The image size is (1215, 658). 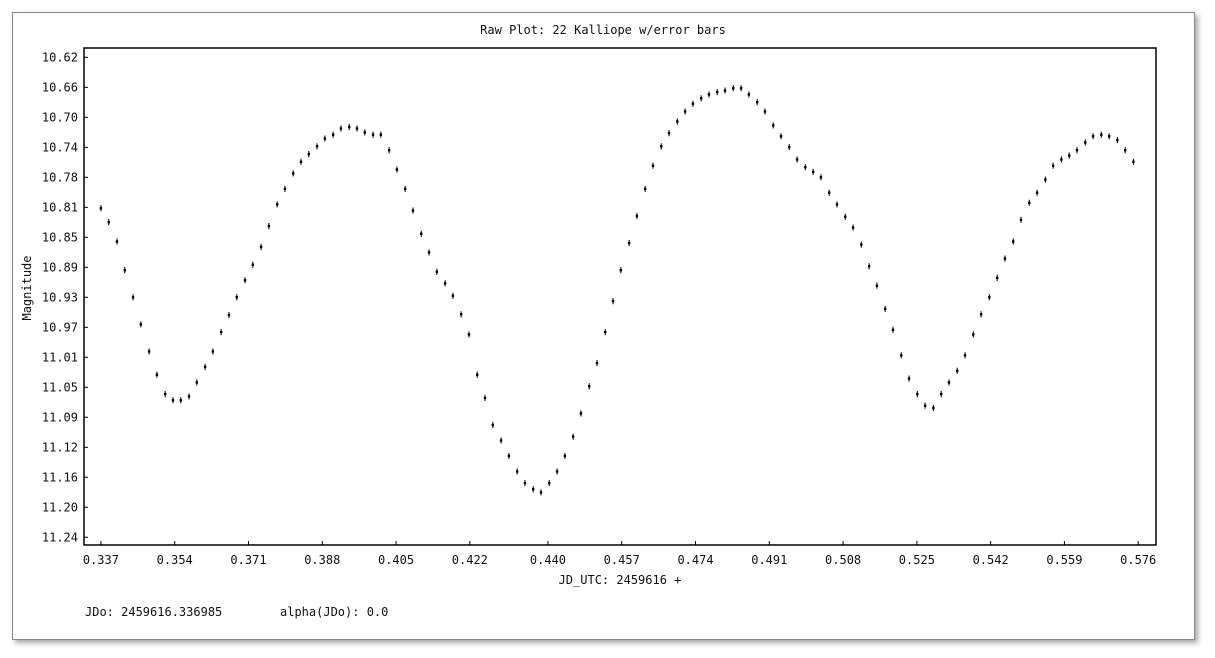 What do you see at coordinates (60, 297) in the screenshot?
I see `y-tick-label: 10.93` at bounding box center [60, 297].